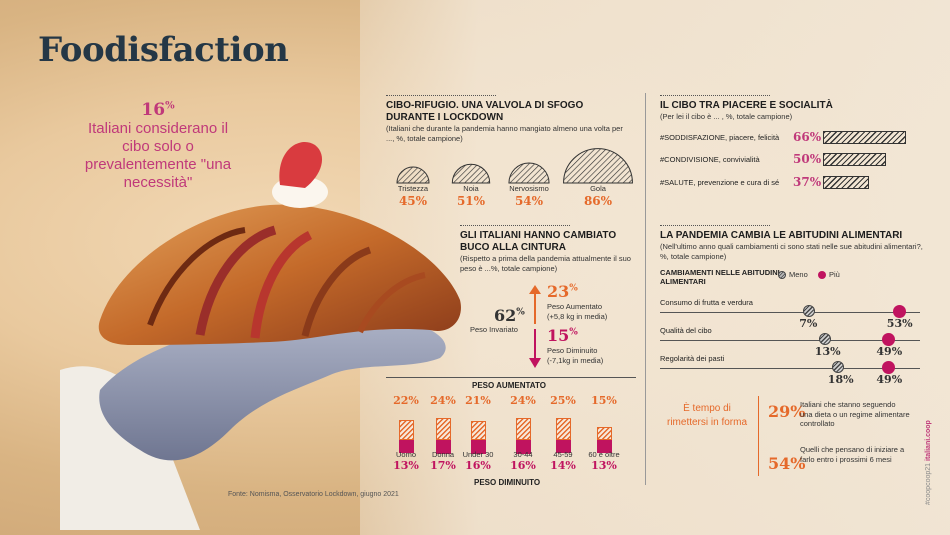  Describe the element at coordinates (686, 330) in the screenshot. I see `abitudini-label: Qualità del cibo` at that location.